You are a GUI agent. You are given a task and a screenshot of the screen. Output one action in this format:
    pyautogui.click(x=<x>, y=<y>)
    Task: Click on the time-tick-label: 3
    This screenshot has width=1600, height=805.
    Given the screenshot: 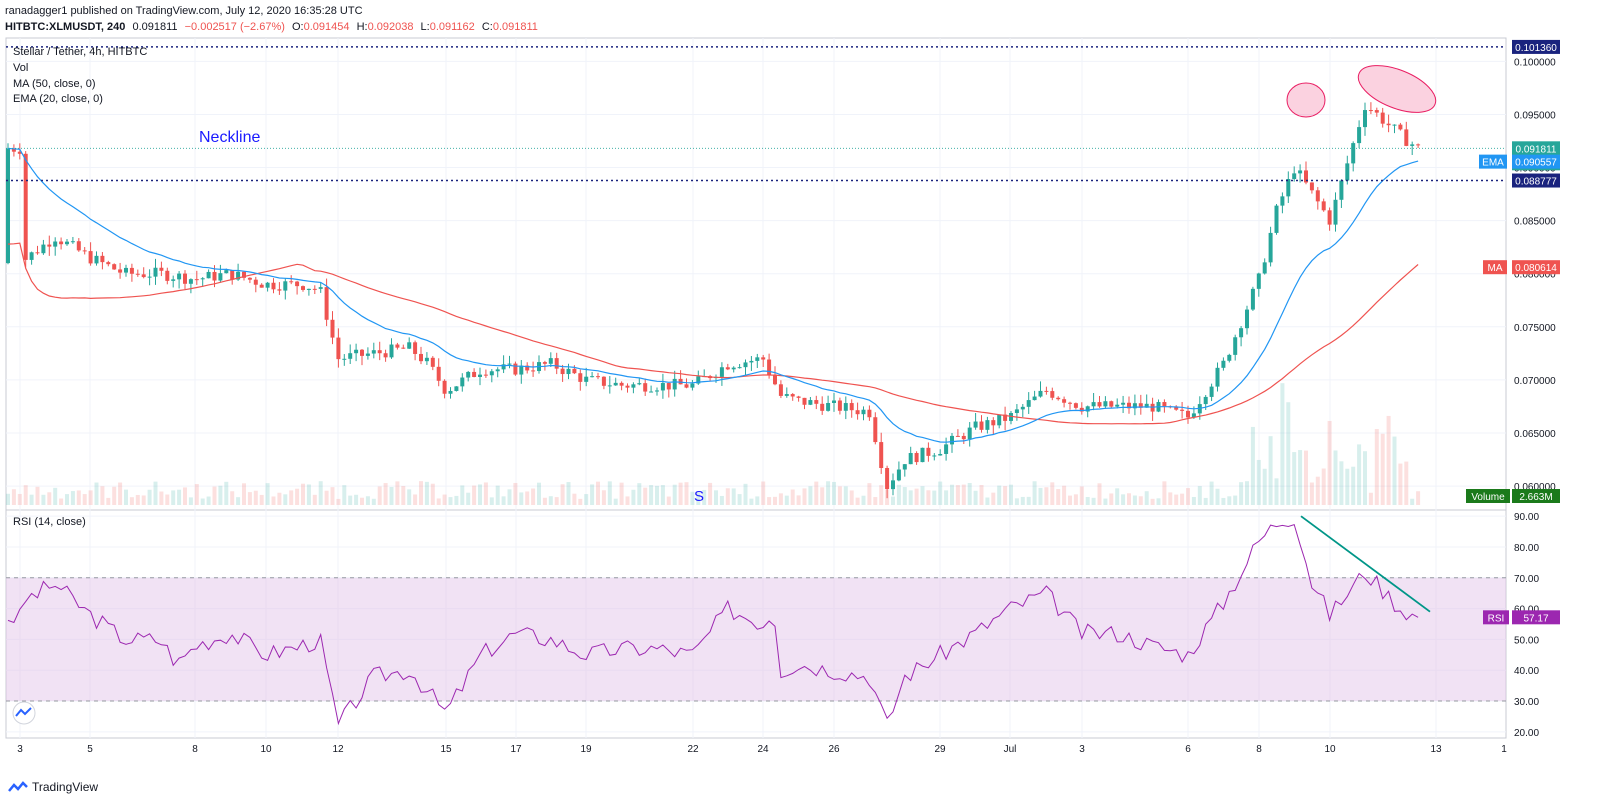 What is the action you would take?
    pyautogui.click(x=20, y=749)
    